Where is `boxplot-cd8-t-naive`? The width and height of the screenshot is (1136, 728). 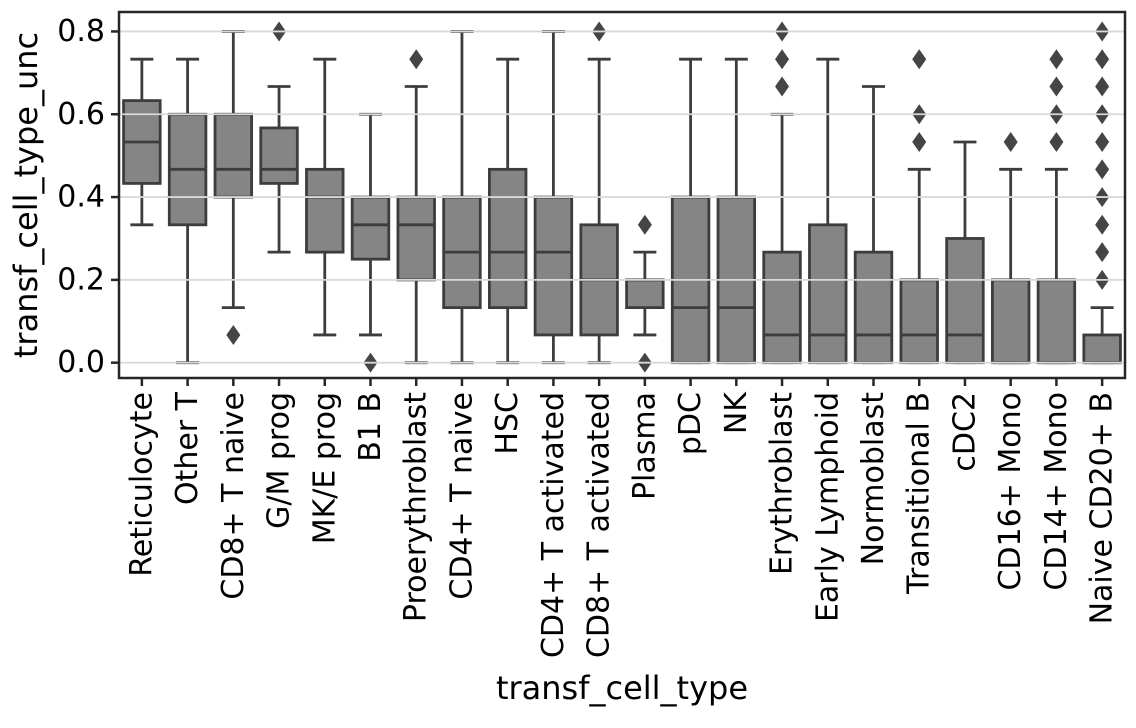
boxplot-cd8-t-naive is located at coordinates (233, 187).